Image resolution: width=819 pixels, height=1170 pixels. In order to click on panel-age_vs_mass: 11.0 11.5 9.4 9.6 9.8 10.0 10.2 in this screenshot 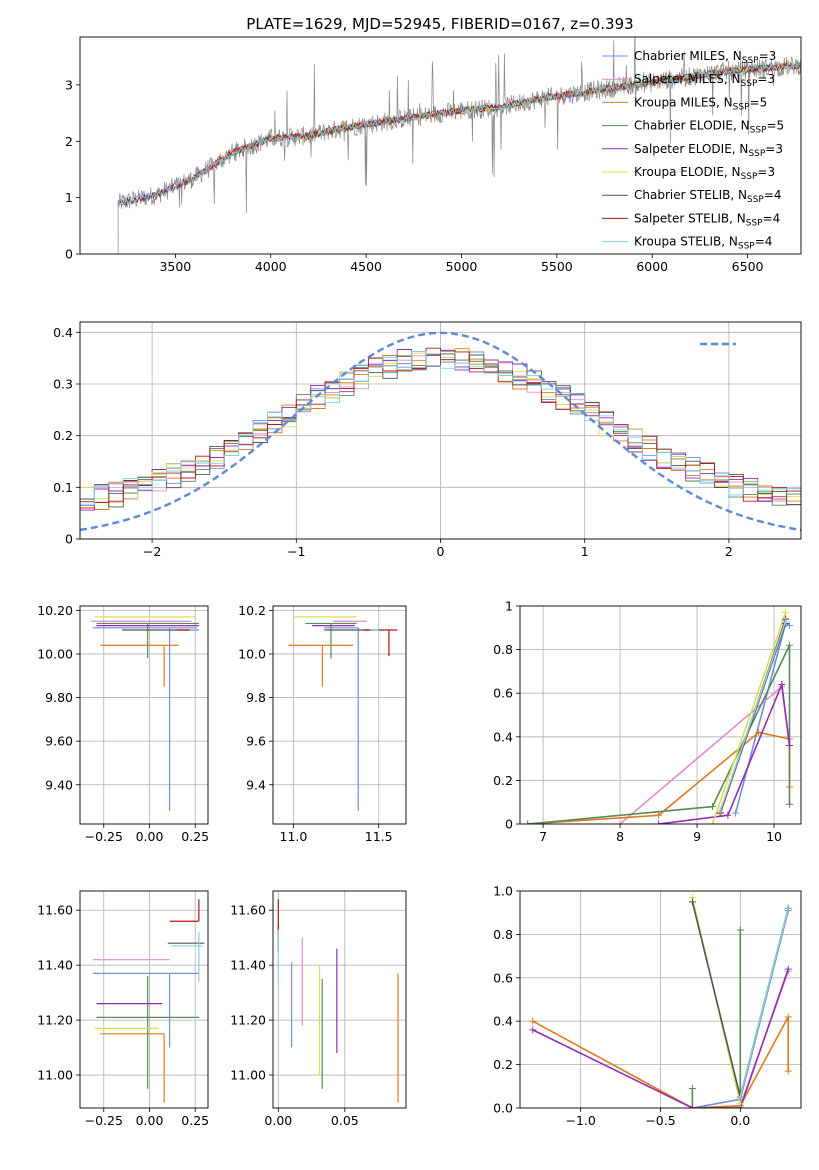, I will do `click(322, 723)`.